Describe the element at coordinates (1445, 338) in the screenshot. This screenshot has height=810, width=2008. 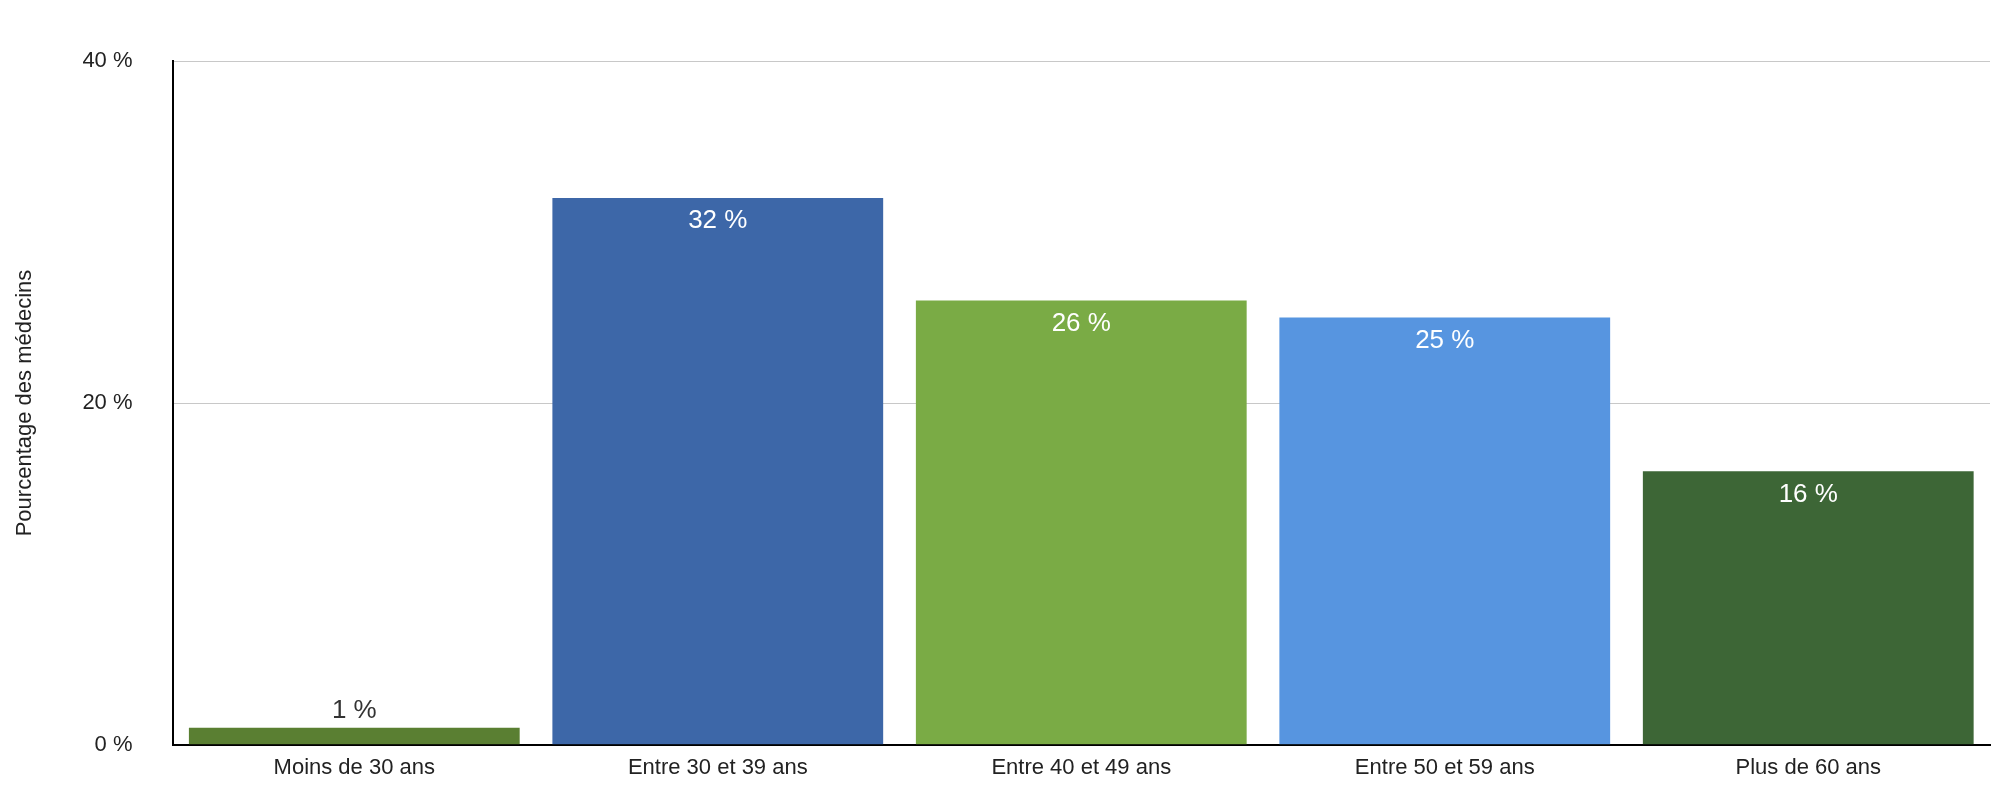
I see `data-label: 25 %` at that location.